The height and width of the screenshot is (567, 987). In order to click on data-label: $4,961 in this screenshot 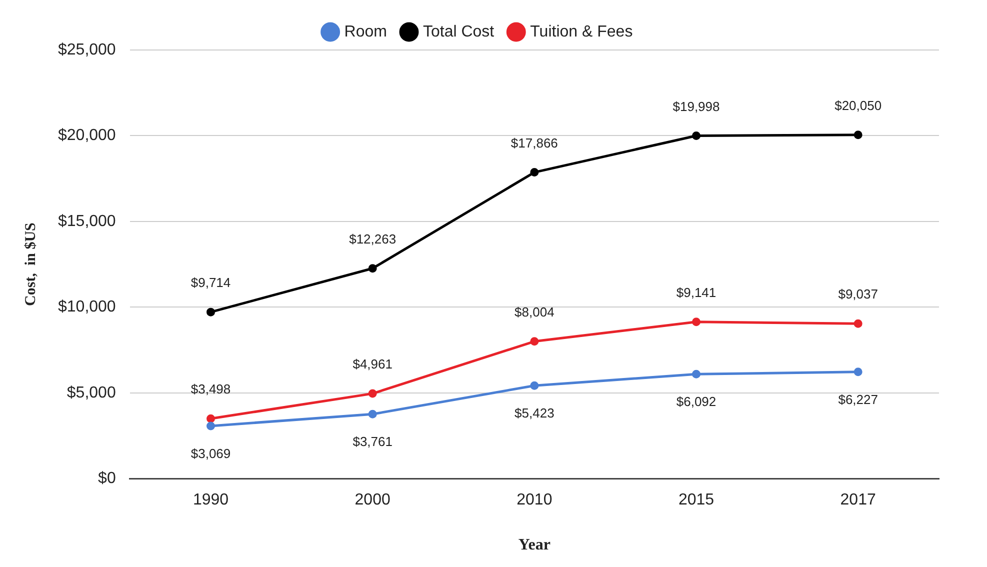, I will do `click(372, 364)`.